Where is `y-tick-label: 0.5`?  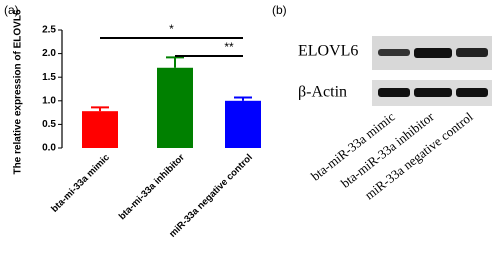
y-tick-label: 0.5 is located at coordinates (49, 124).